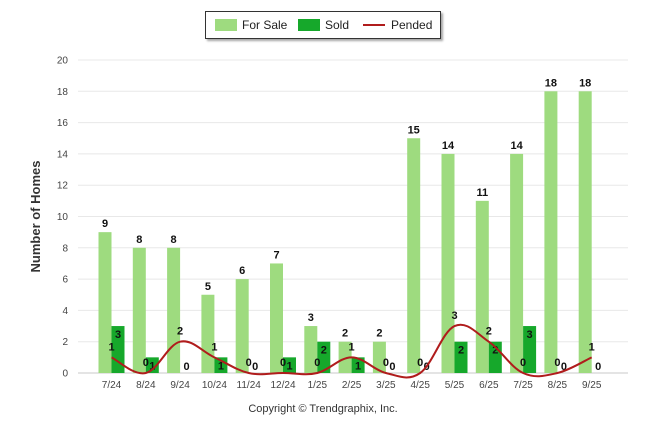  What do you see at coordinates (63, 154) in the screenshot?
I see `y-tick-label: 14` at bounding box center [63, 154].